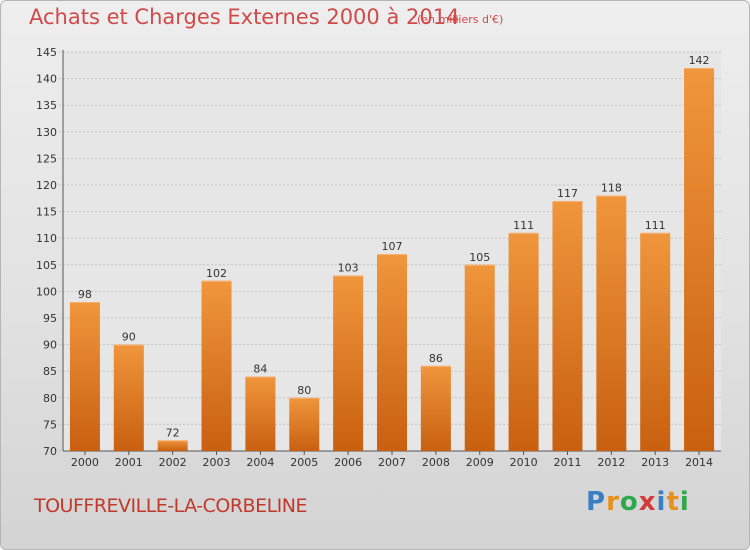 The image size is (750, 550). What do you see at coordinates (50, 424) in the screenshot?
I see `y-tick-label: 75` at bounding box center [50, 424].